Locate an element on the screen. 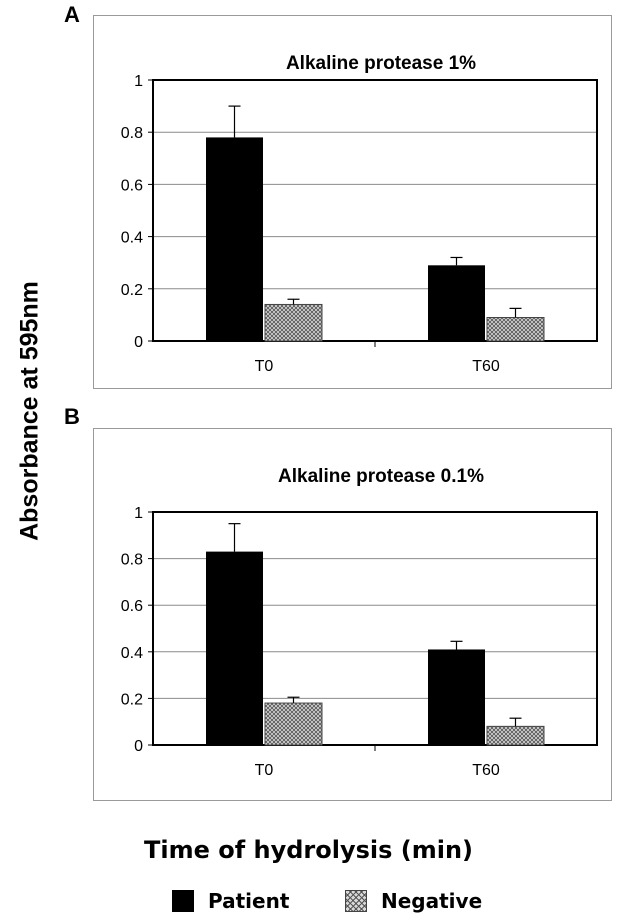  legend-label-negative: Negative is located at coordinates (432, 901).